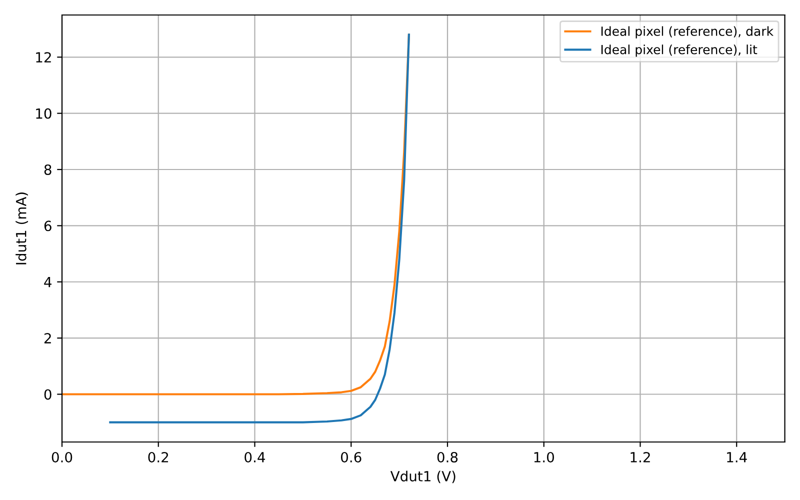 The height and width of the screenshot is (500, 800). I want to click on x-tick-label: 0.6, so click(351, 457).